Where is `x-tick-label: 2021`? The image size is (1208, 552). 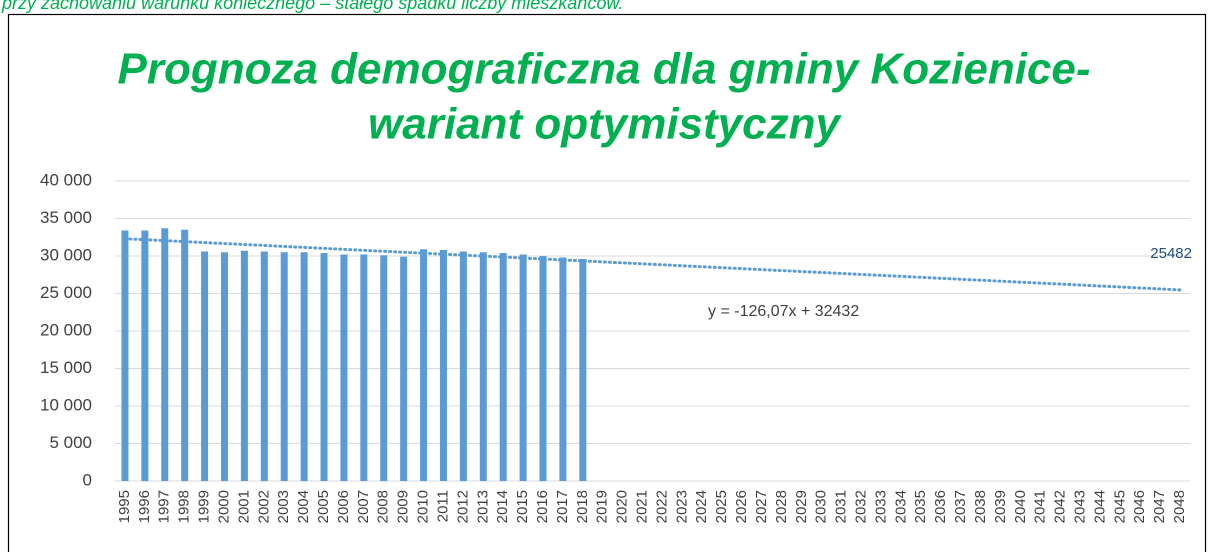
x-tick-label: 2021 is located at coordinates (642, 506).